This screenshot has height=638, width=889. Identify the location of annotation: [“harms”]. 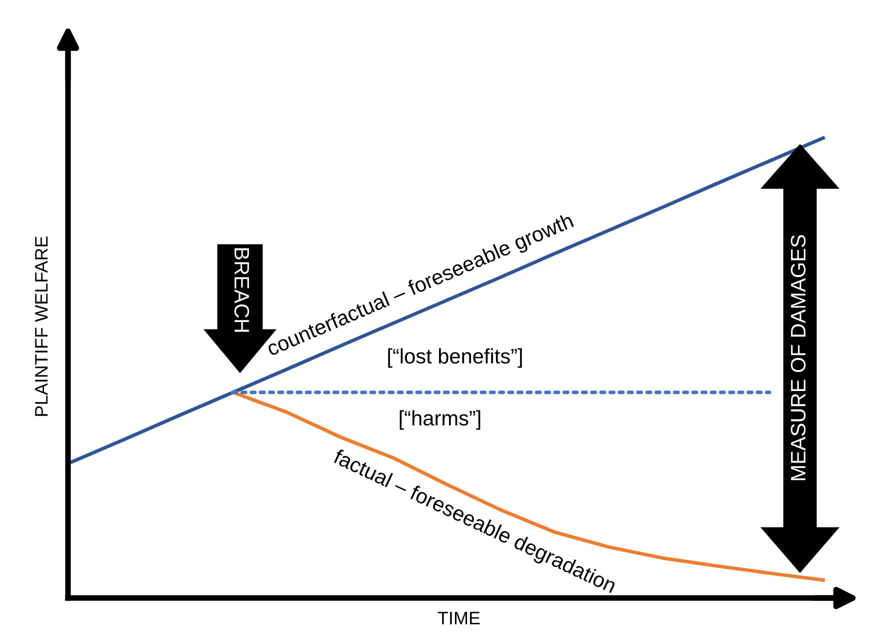
(440, 420).